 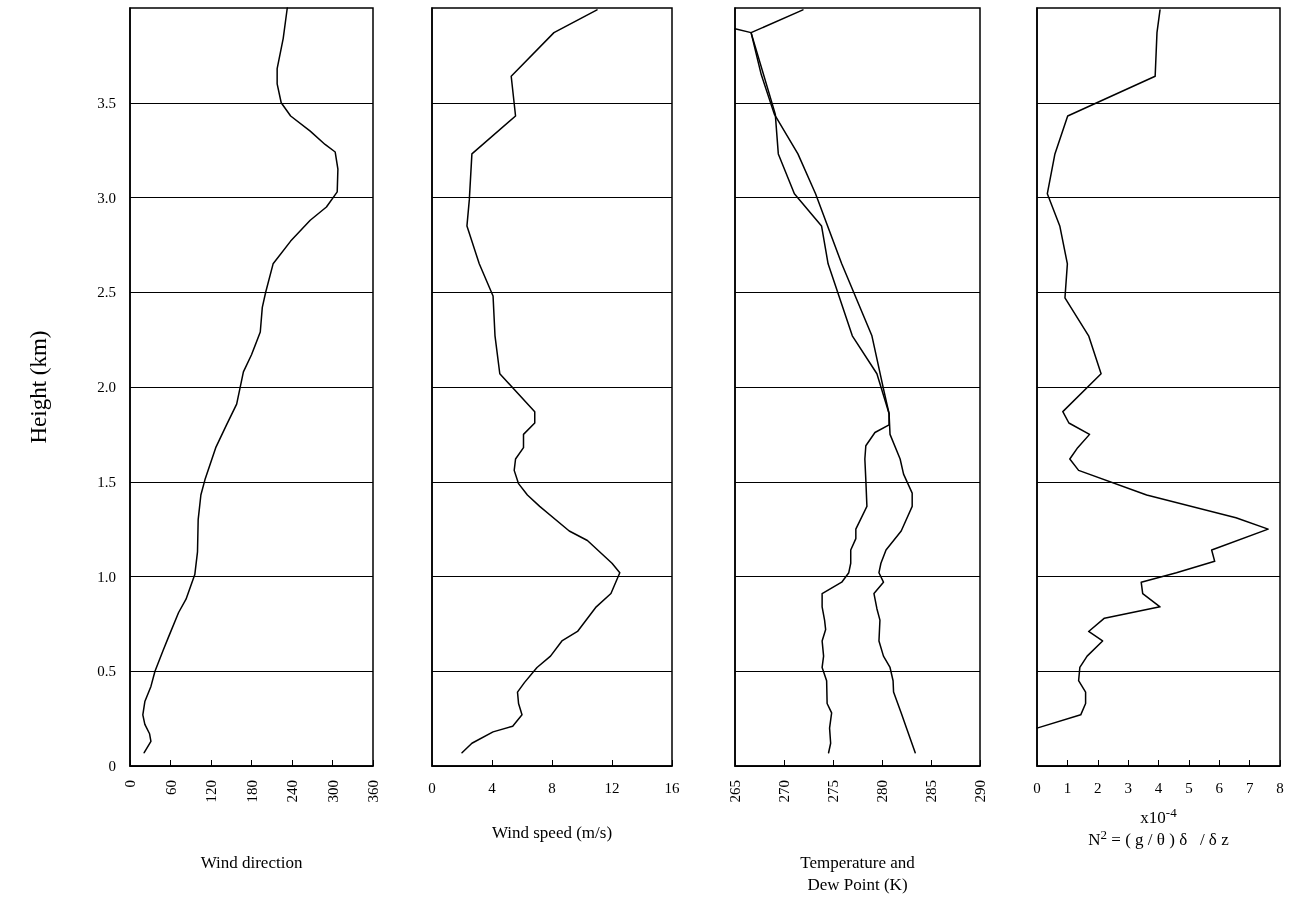 What do you see at coordinates (1098, 787) in the screenshot?
I see `x-tick-label: 2` at bounding box center [1098, 787].